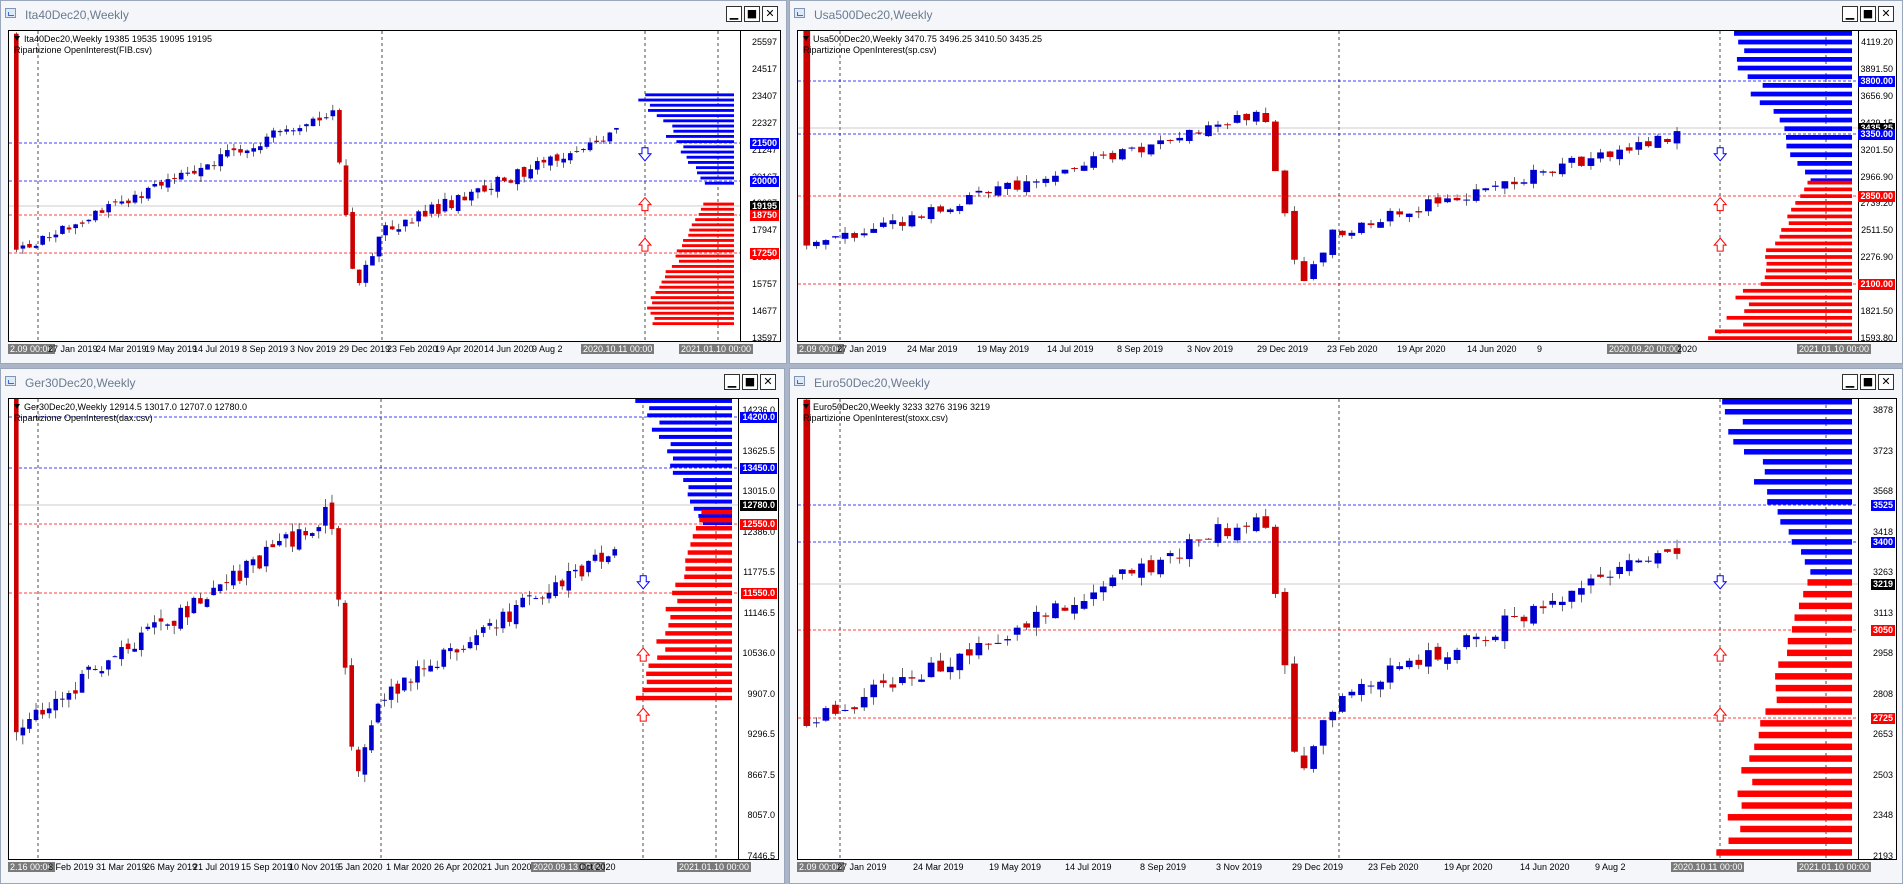 The height and width of the screenshot is (884, 1903). Describe the element at coordinates (393, 14) in the screenshot. I see `title-bar: Ita40Dec20,Weekly ▁ ■ ✕` at that location.